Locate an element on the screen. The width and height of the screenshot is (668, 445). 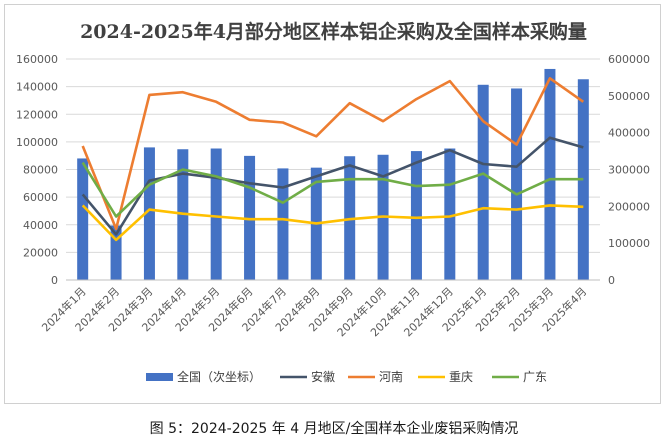
left-axis-tick-label: 80000 is located at coordinates (40, 170).